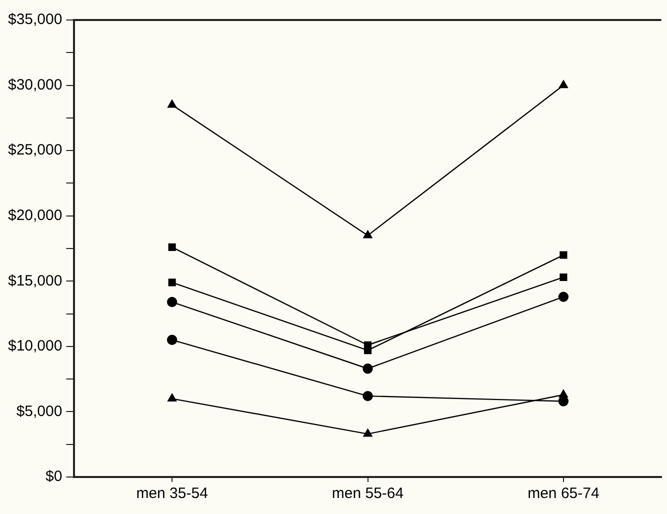 The image size is (667, 514). What do you see at coordinates (35, 150) in the screenshot?
I see `y-tick-label: $25,000` at bounding box center [35, 150].